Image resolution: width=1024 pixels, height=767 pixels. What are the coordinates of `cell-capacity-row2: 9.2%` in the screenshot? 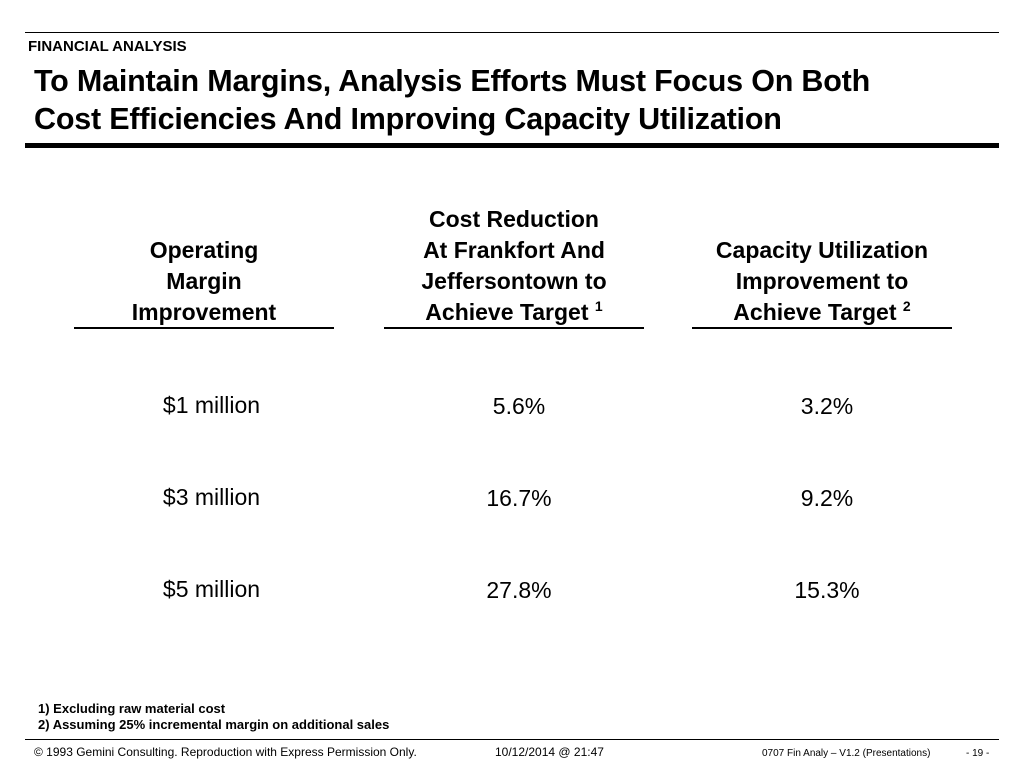 It's located at (827, 498).